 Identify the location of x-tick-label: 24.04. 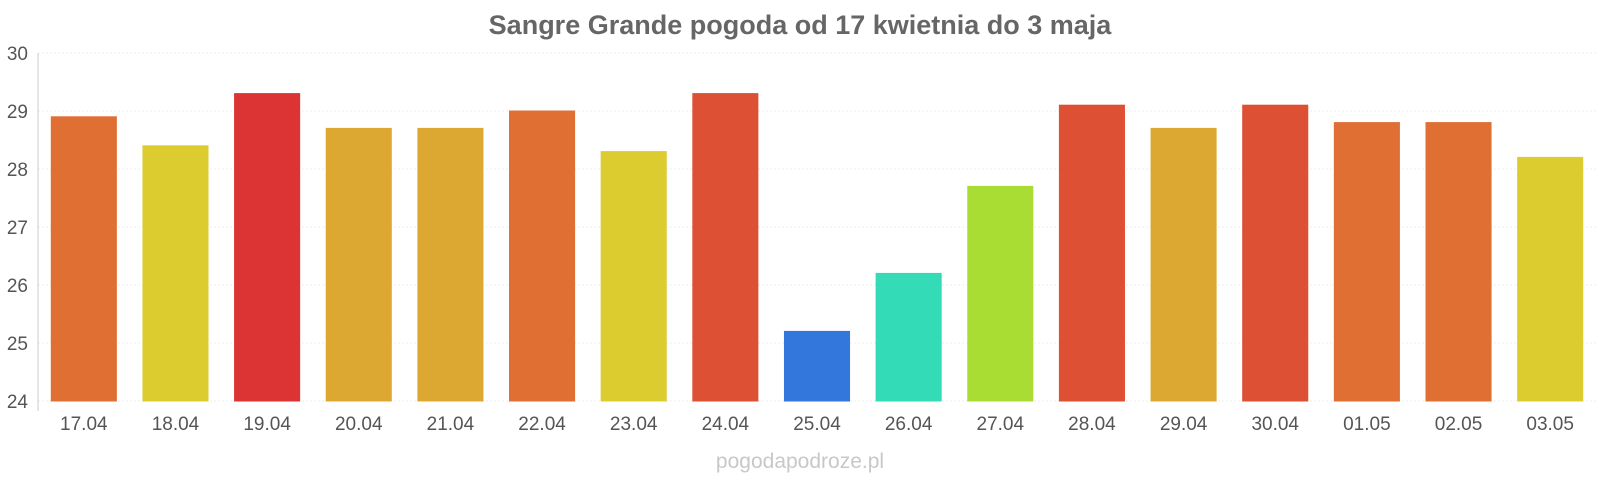
(726, 424).